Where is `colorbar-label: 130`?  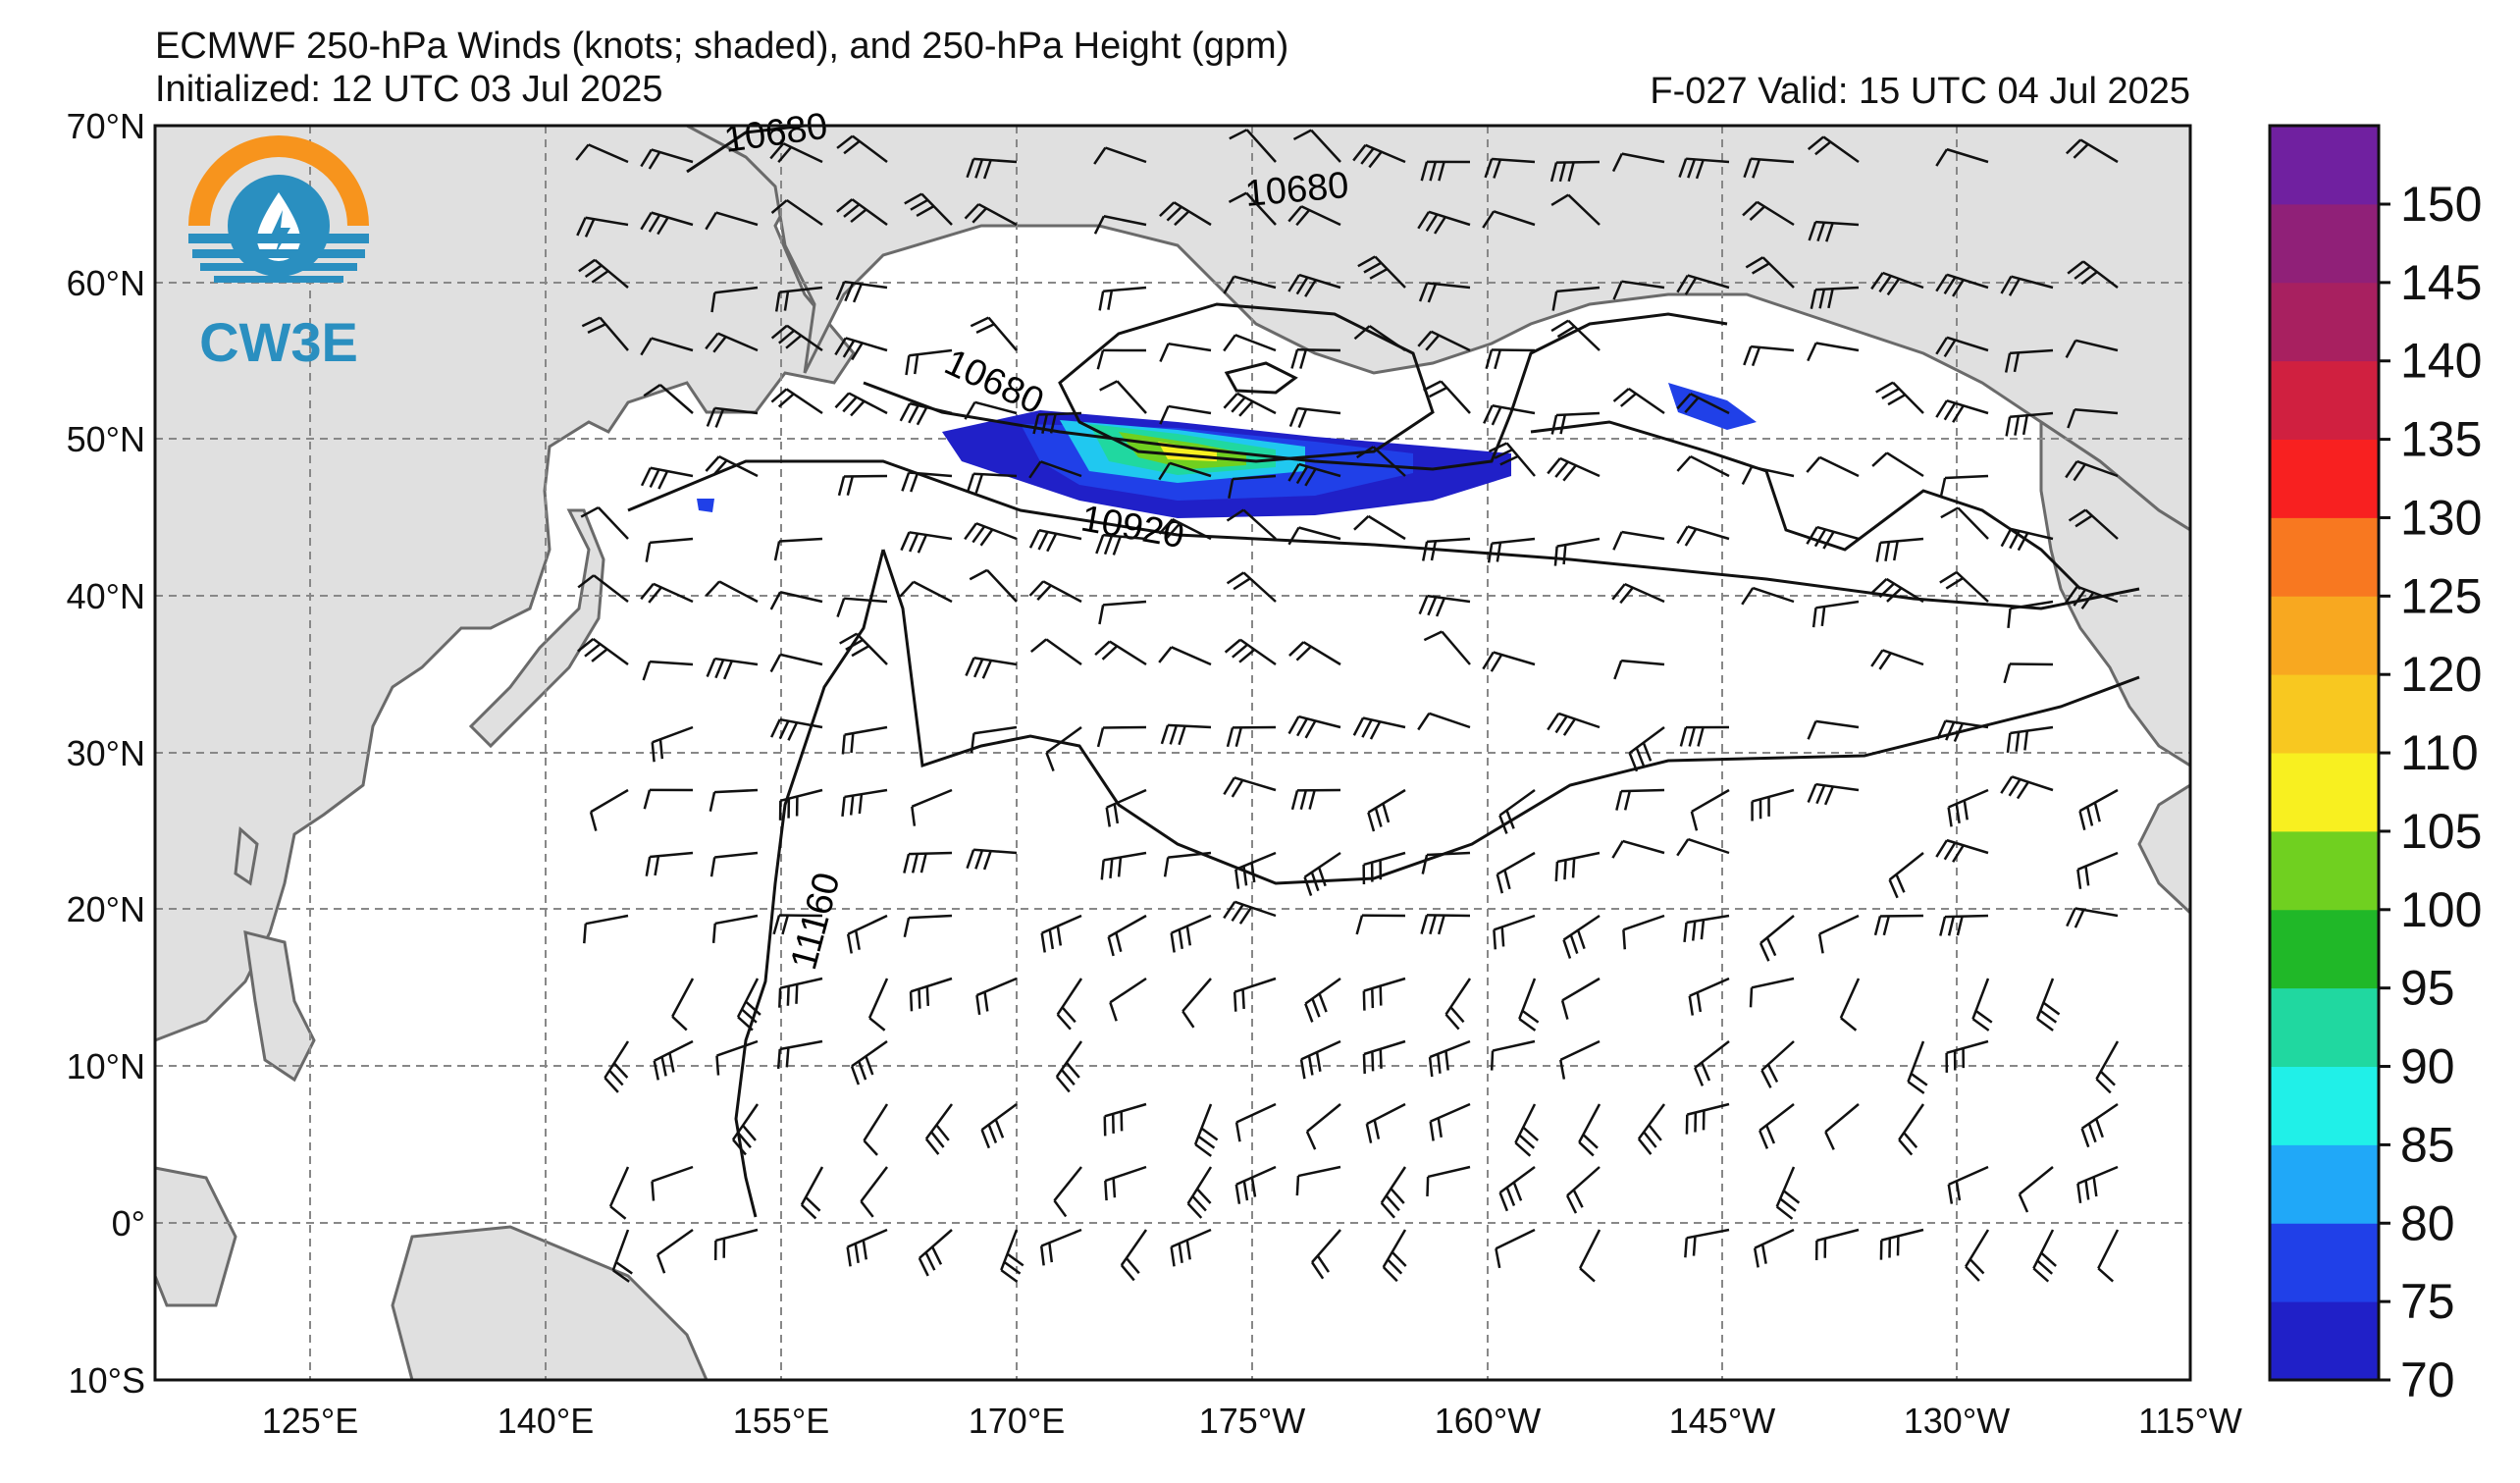 colorbar-label: 130 is located at coordinates (2441, 518).